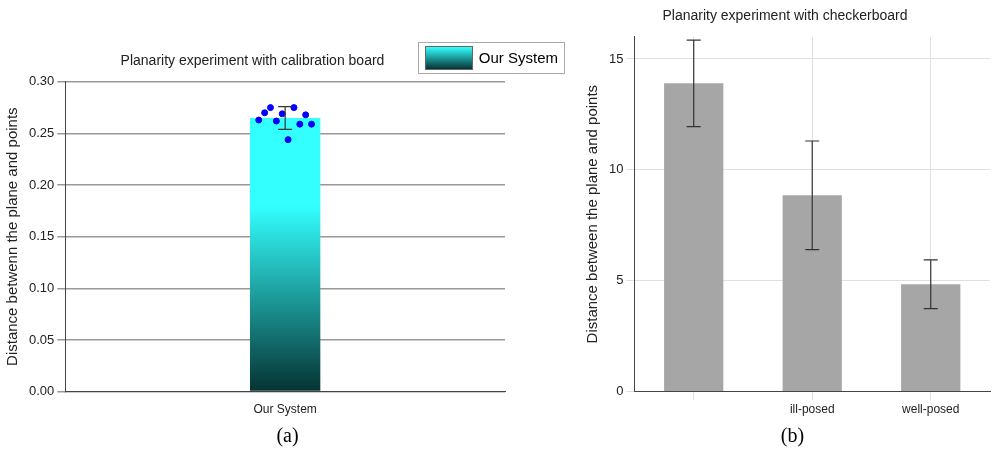 The height and width of the screenshot is (455, 1005). Describe the element at coordinates (285, 409) in the screenshot. I see `x-tick-label: Our System` at that location.